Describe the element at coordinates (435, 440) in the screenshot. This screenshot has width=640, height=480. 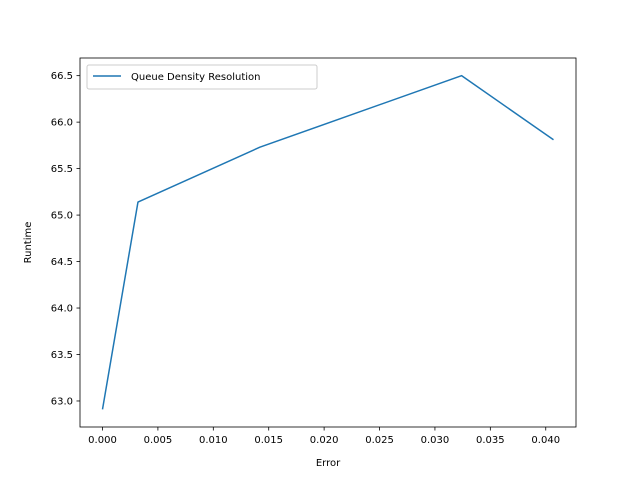
I see `x-tick-label: 0.030` at that location.